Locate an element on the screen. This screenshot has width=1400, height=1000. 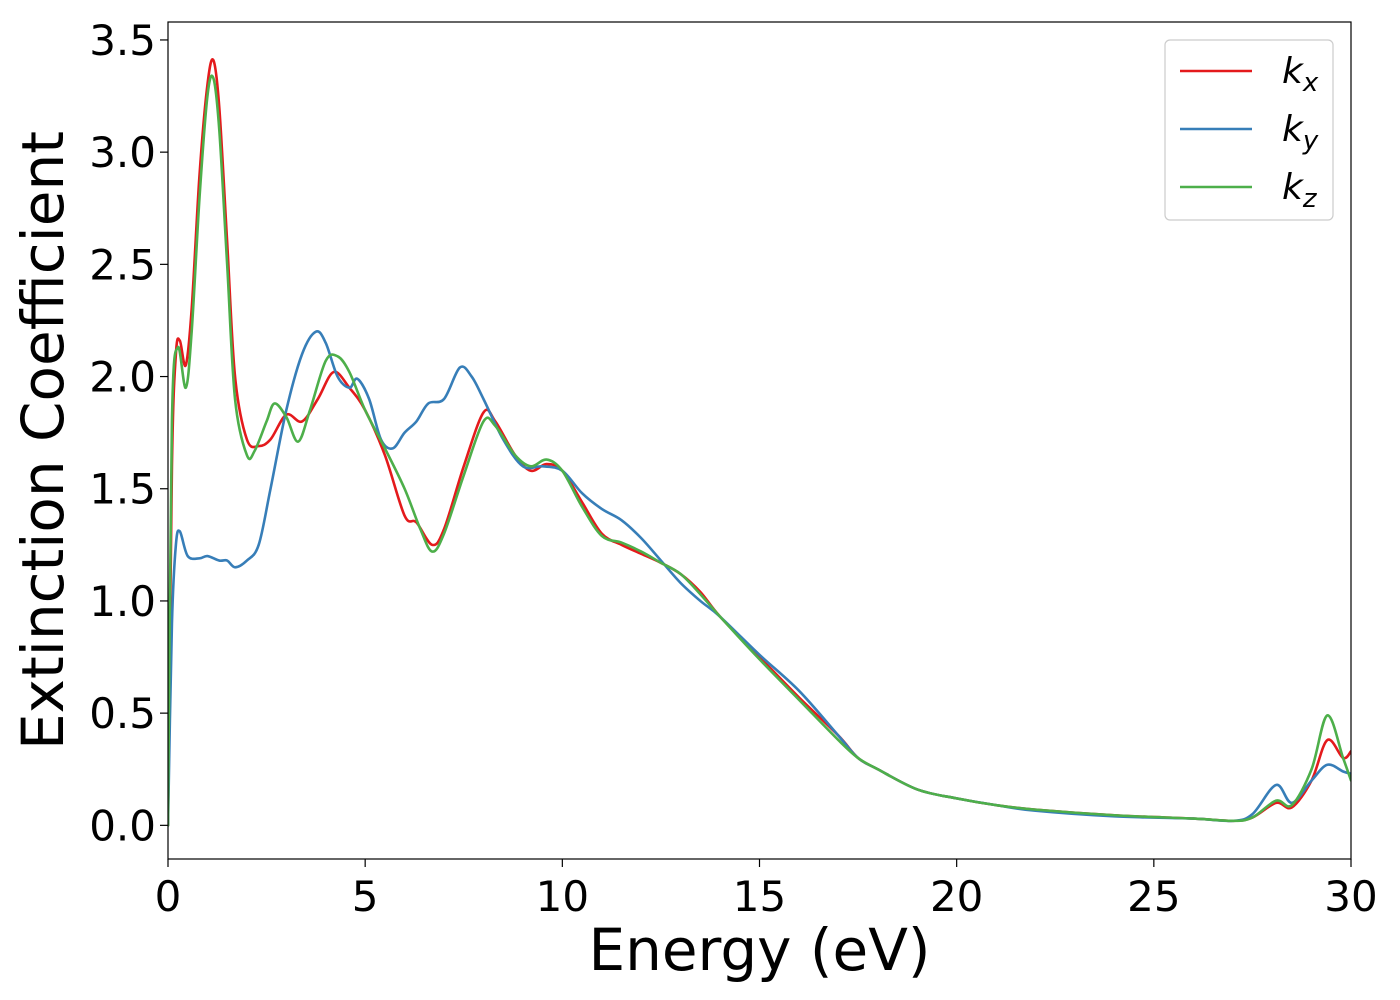
x-axis-title: Energy (eV) is located at coordinates (759, 950).